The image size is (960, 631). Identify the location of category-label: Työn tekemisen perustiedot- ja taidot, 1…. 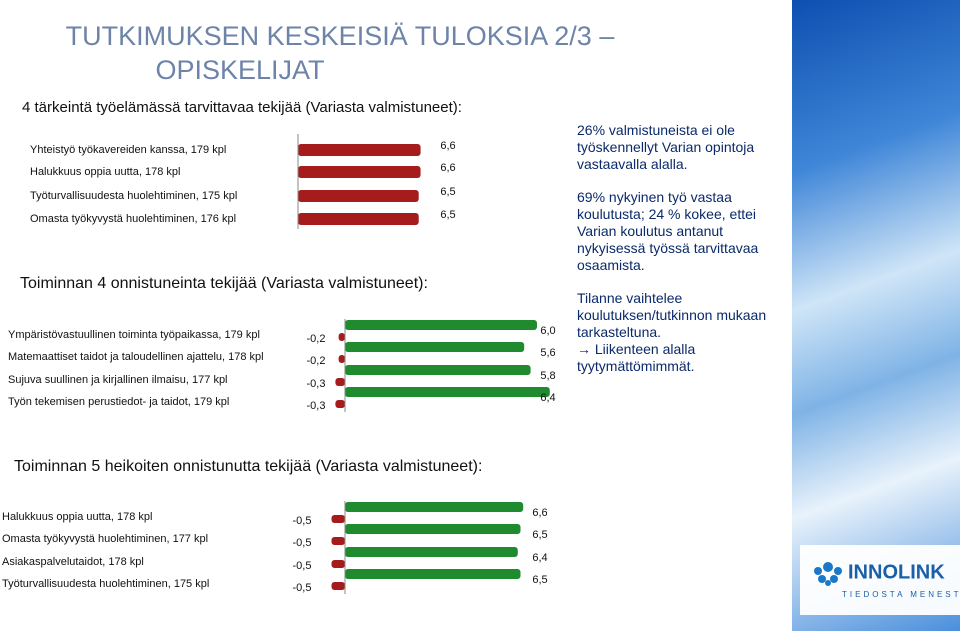
(118, 402).